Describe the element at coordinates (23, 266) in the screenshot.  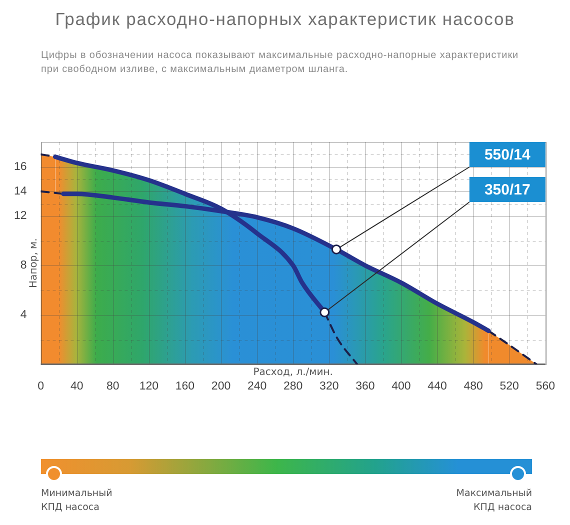
I see `y-tick-label: 8` at that location.